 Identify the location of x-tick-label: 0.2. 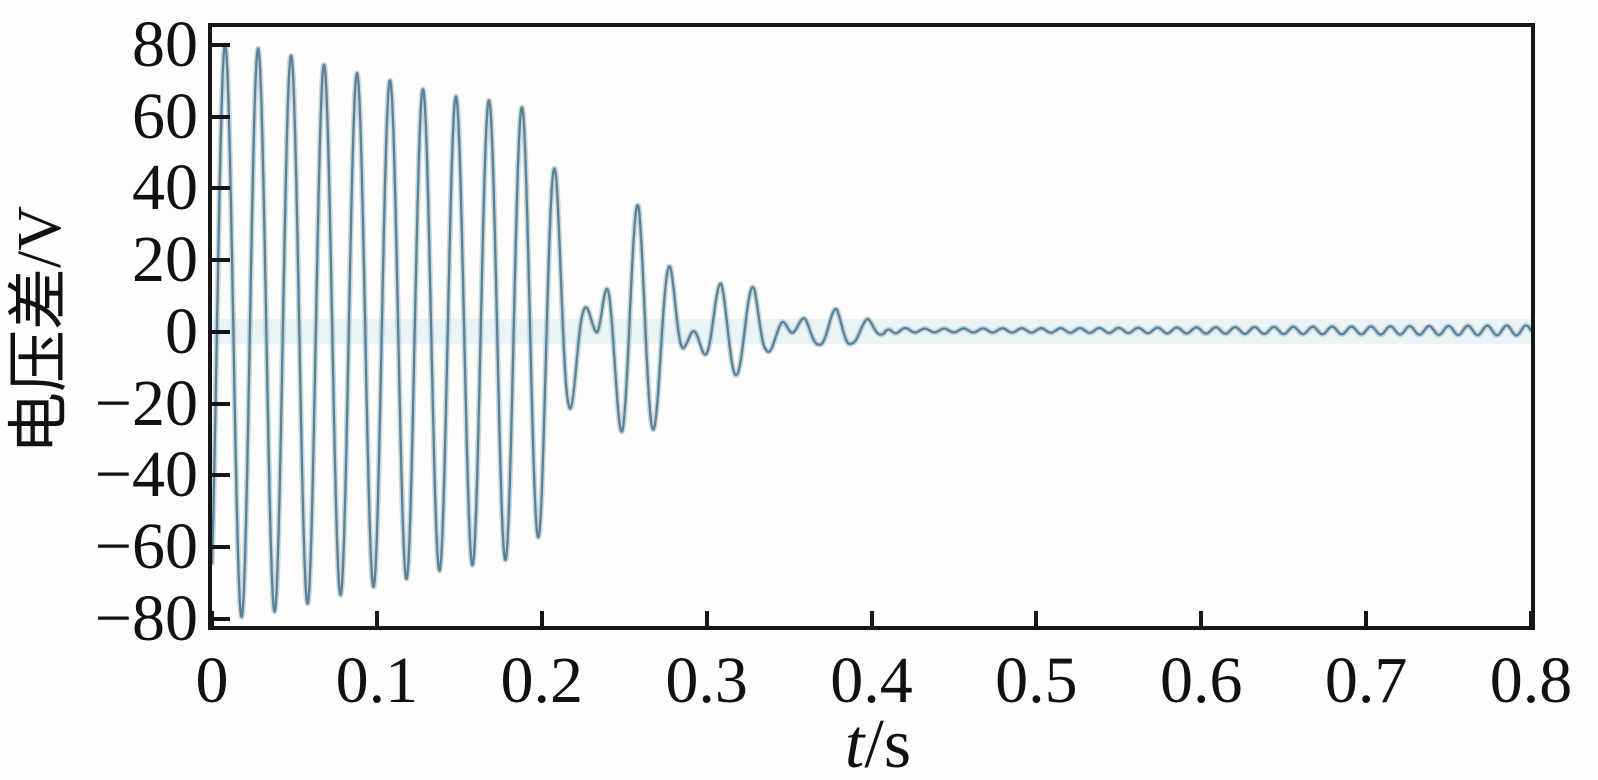
(542, 680).